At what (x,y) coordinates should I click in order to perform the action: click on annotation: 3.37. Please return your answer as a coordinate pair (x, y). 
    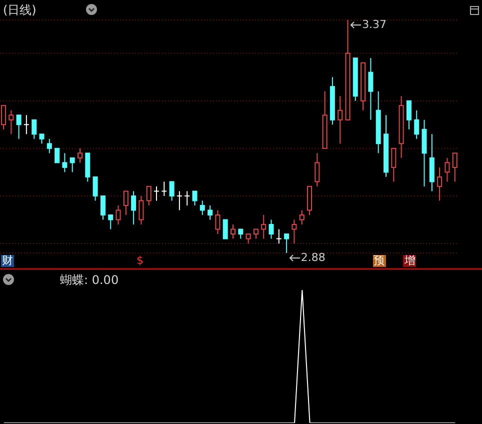
    Looking at the image, I should click on (374, 24).